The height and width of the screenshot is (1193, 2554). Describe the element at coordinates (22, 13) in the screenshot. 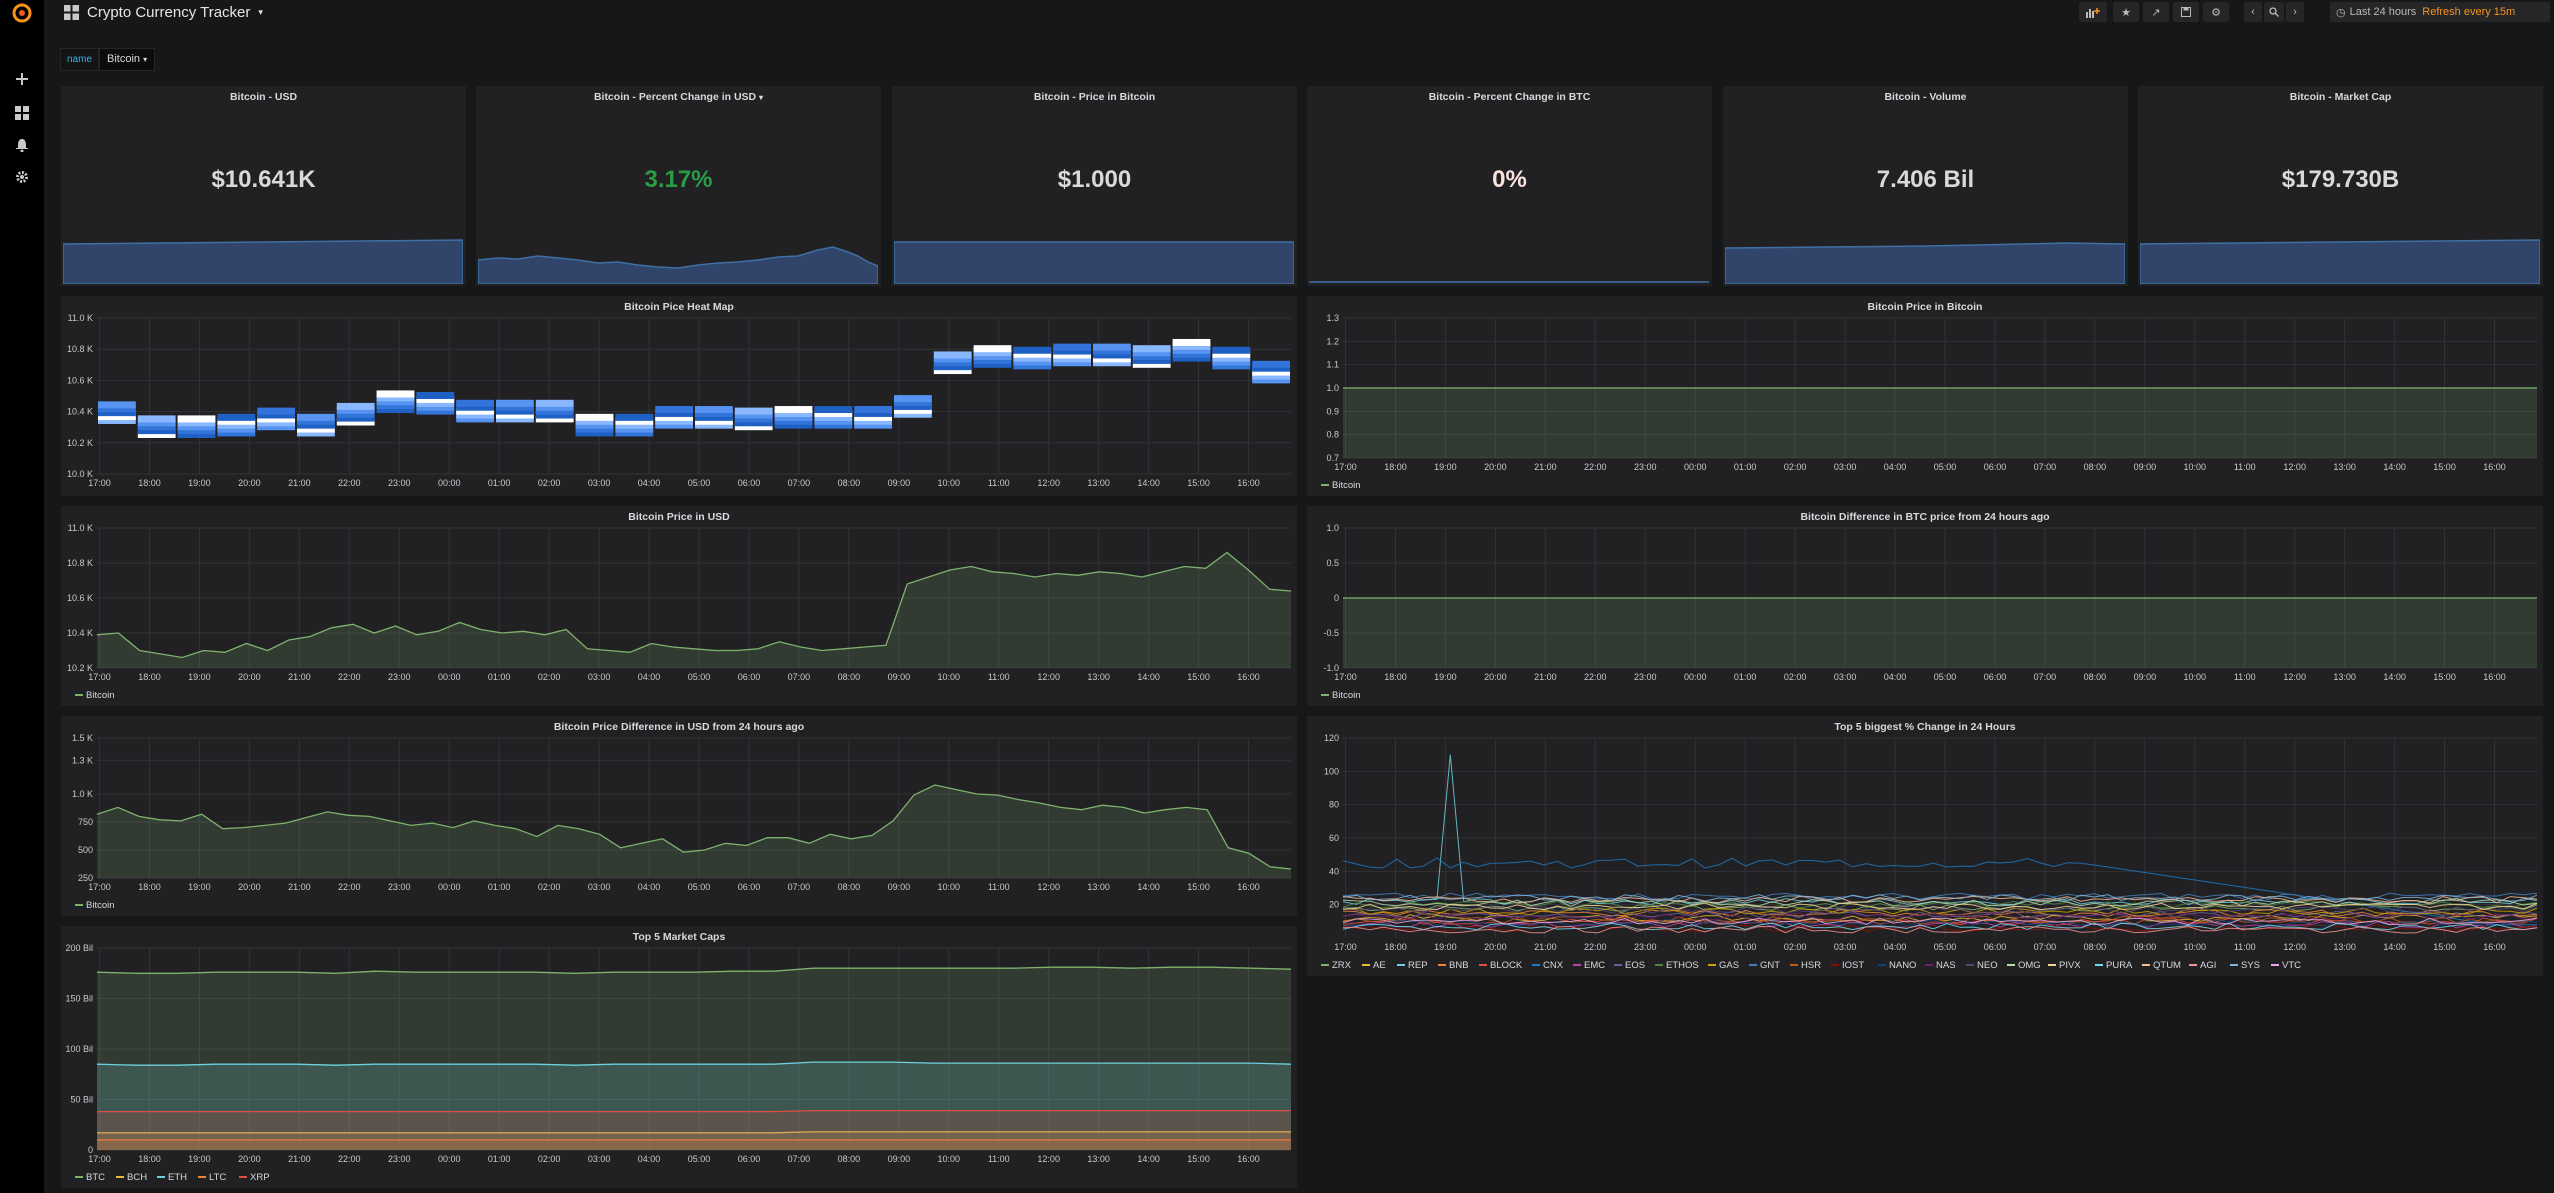

I see `grafana-logo-icon` at that location.